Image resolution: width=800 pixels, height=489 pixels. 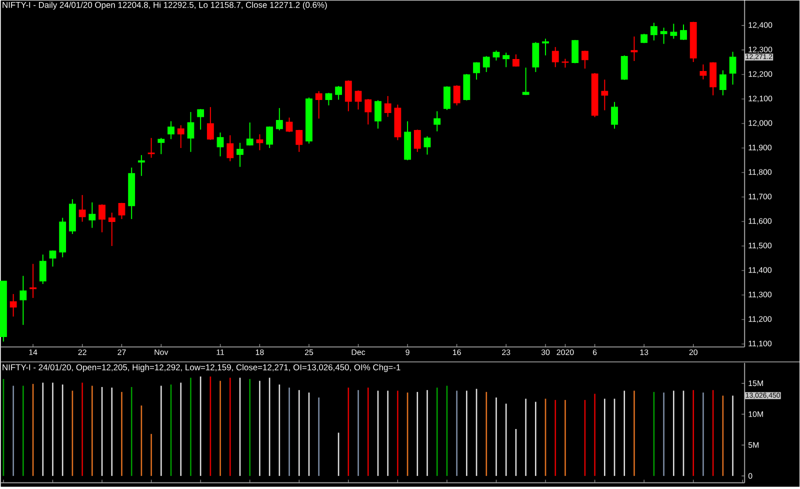 What do you see at coordinates (201, 368) in the screenshot?
I see `chart-title: NIFTY-I - 24/01/20, Open=12,205, High=12,292, Low=12,159, Close=12,271, OI=13,026,450, OI% Chg=-1` at bounding box center [201, 368].